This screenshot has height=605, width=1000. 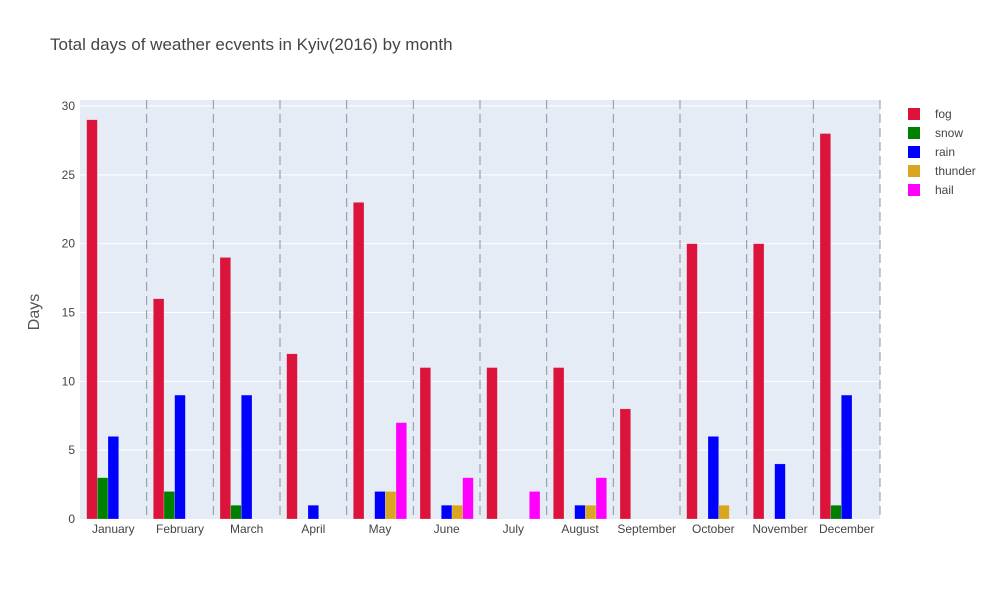 What do you see at coordinates (380, 529) in the screenshot?
I see `x-tick-label: May` at bounding box center [380, 529].